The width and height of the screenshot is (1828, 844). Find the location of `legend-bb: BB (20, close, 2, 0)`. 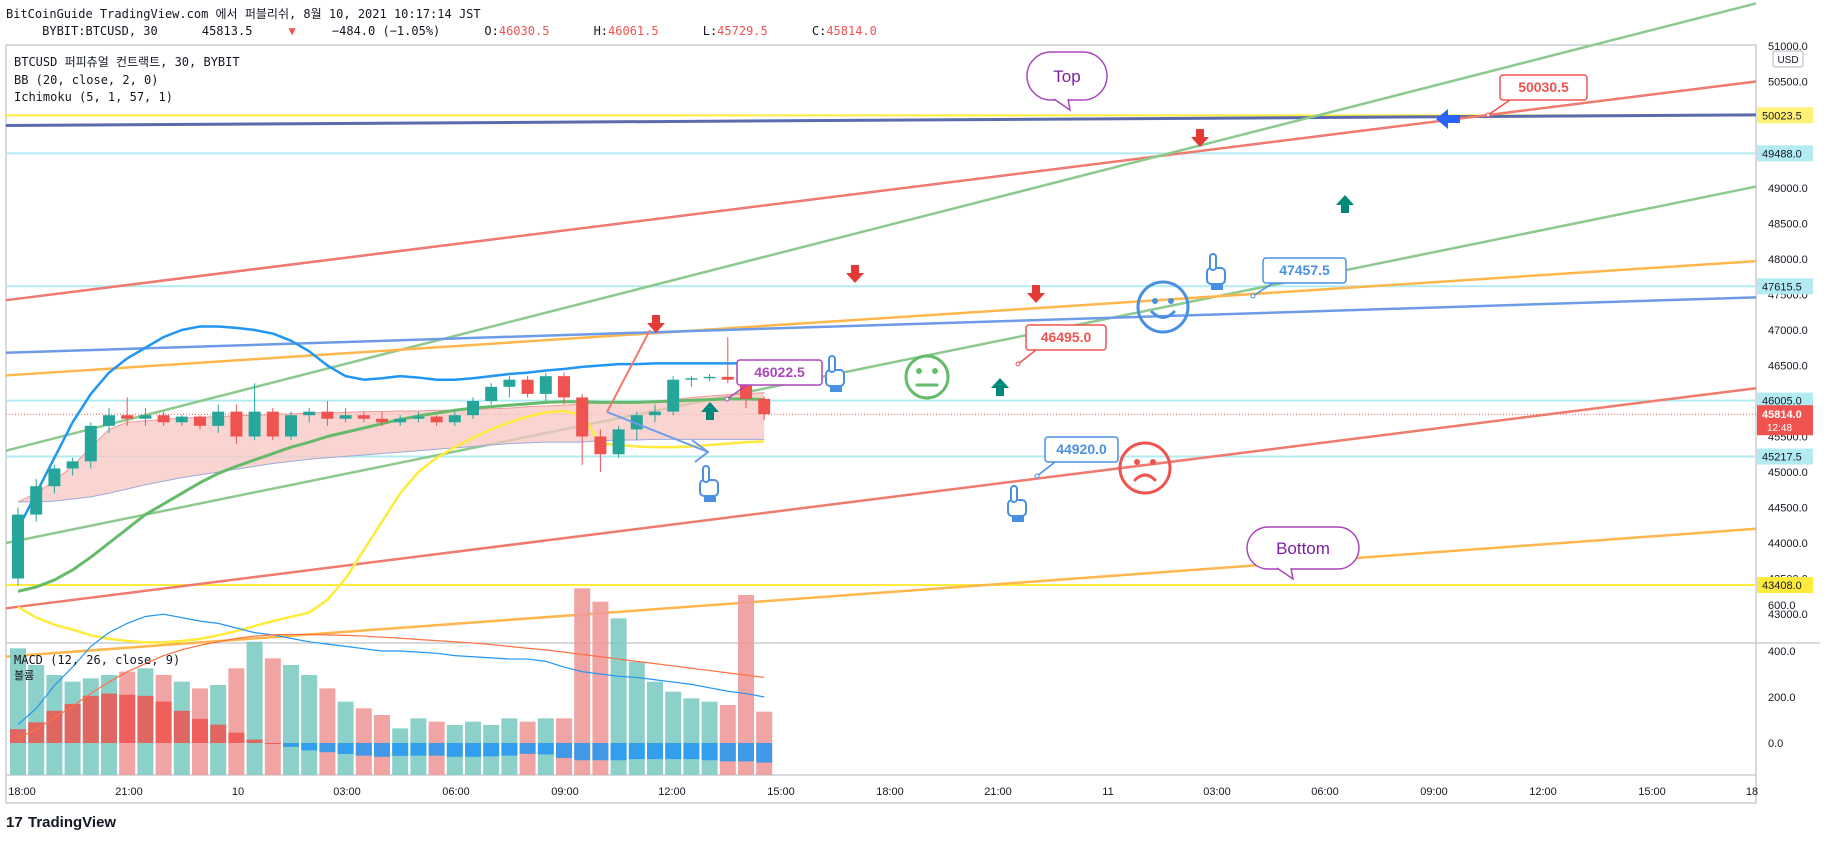

legend-bb: BB (20, close, 2, 0) is located at coordinates (86, 80).